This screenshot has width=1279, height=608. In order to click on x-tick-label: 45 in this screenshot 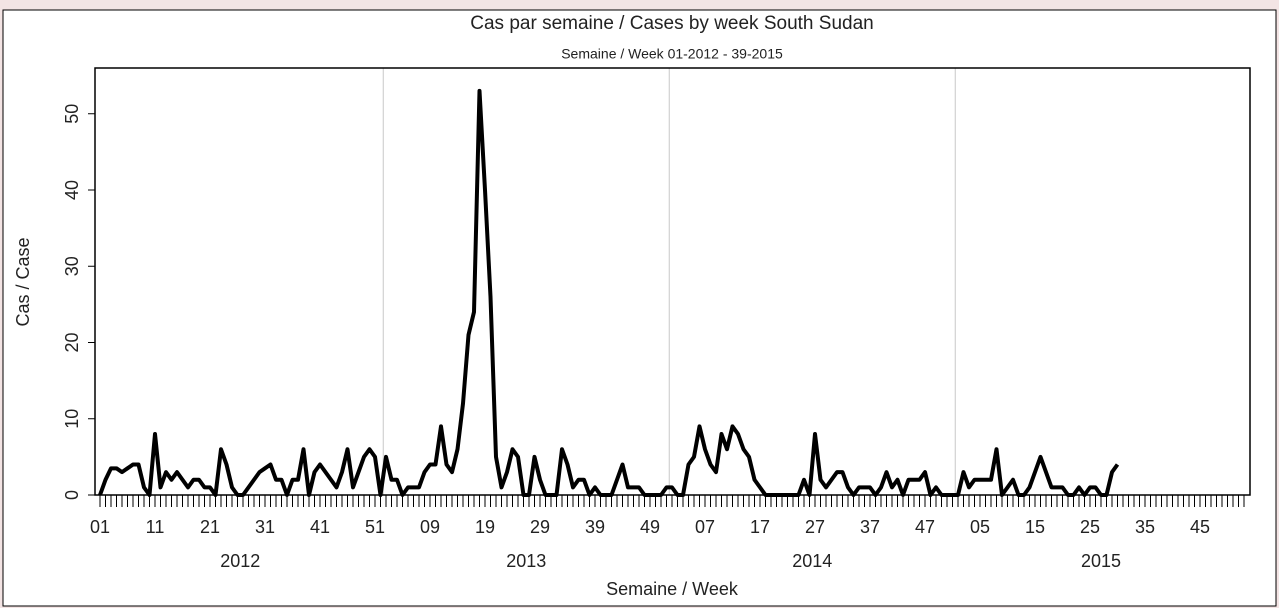, I will do `click(1200, 527)`.